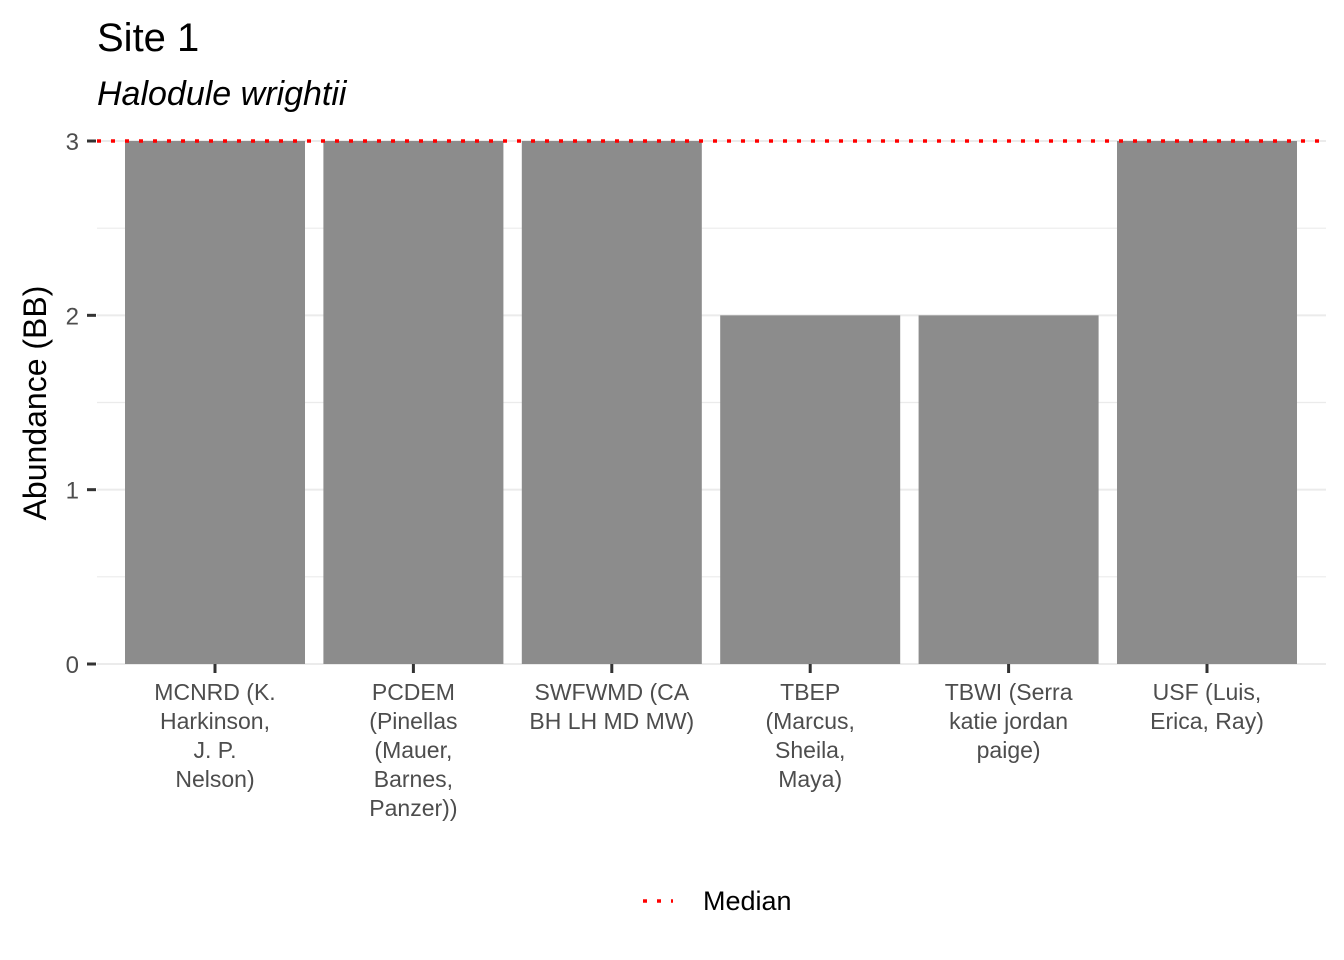  Describe the element at coordinates (148, 38) in the screenshot. I see `chart-title: Site 1` at that location.